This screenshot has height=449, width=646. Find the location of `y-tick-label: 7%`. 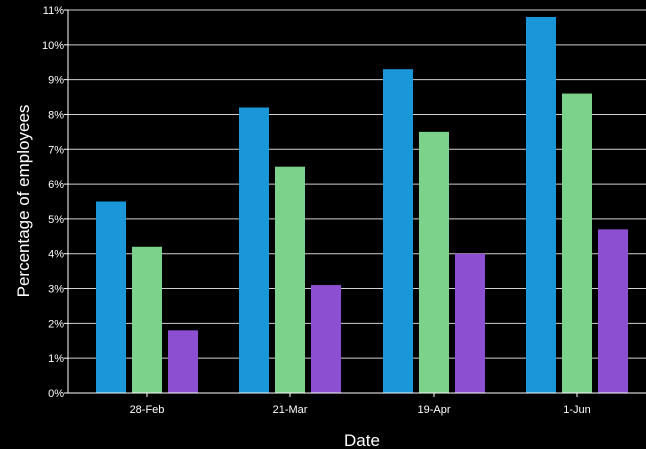

y-tick-label: 7% is located at coordinates (56, 150).